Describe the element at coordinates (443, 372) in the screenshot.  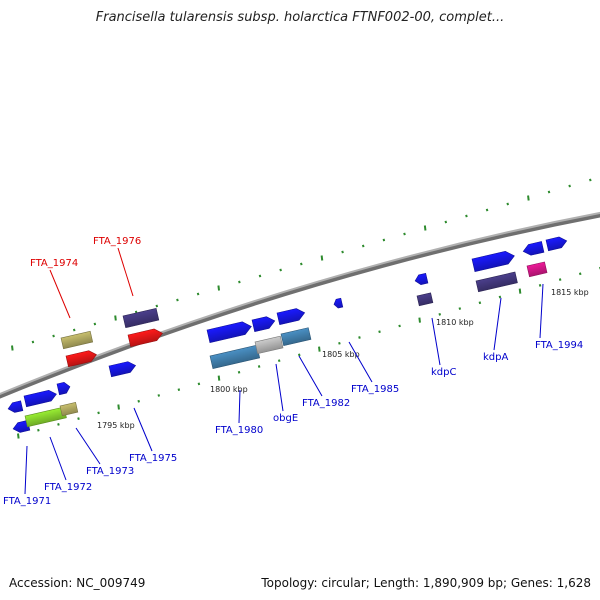
I see `gene-label: kdpC` at that location.